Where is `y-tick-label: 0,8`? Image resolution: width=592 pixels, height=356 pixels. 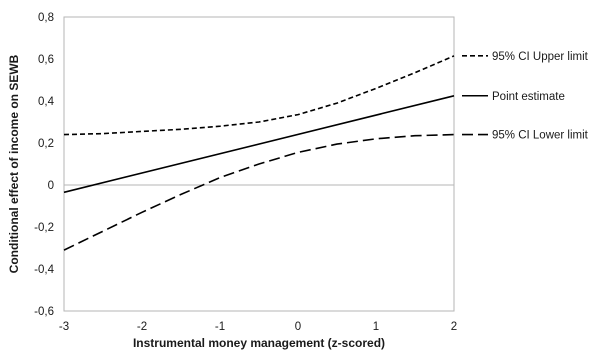
y-tick-label: 0,8 is located at coordinates (46, 18).